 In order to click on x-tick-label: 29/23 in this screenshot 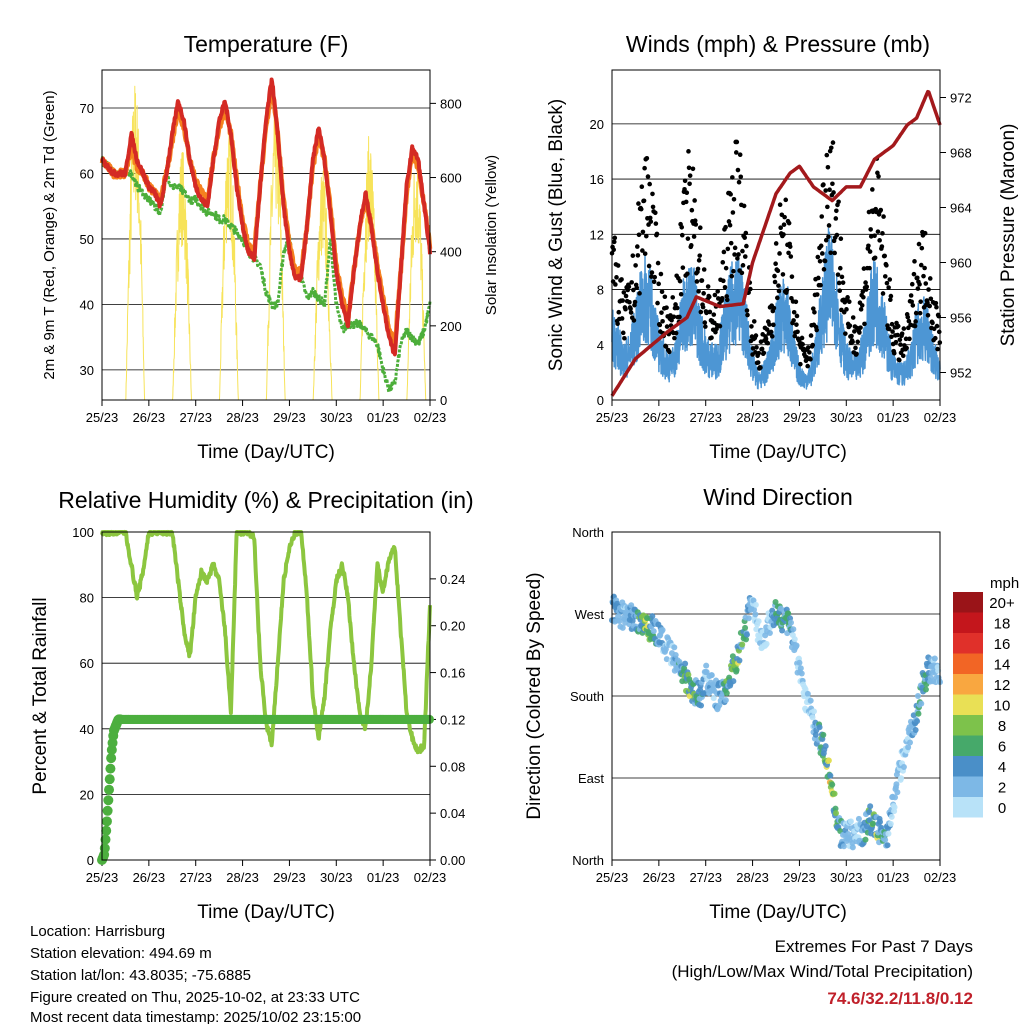, I will do `click(289, 877)`.